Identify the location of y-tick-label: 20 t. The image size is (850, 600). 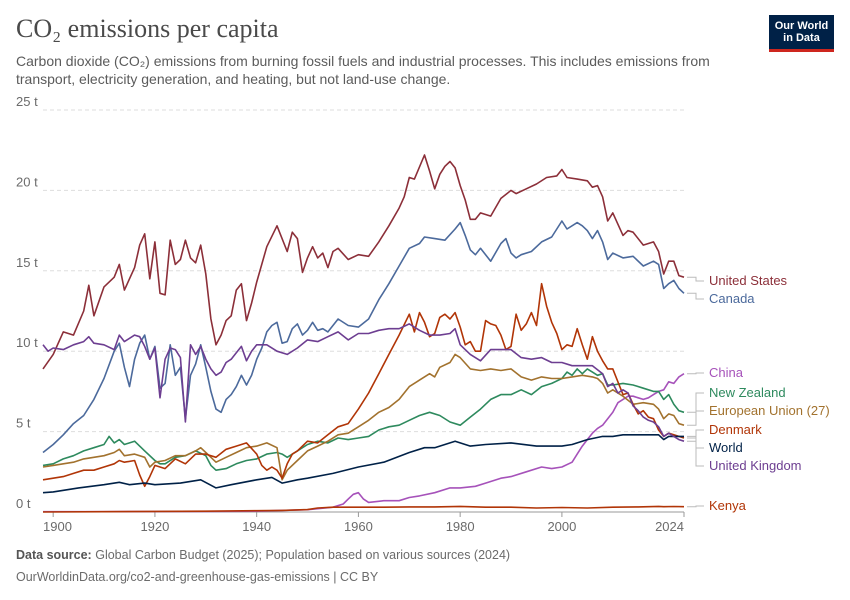
(27, 181).